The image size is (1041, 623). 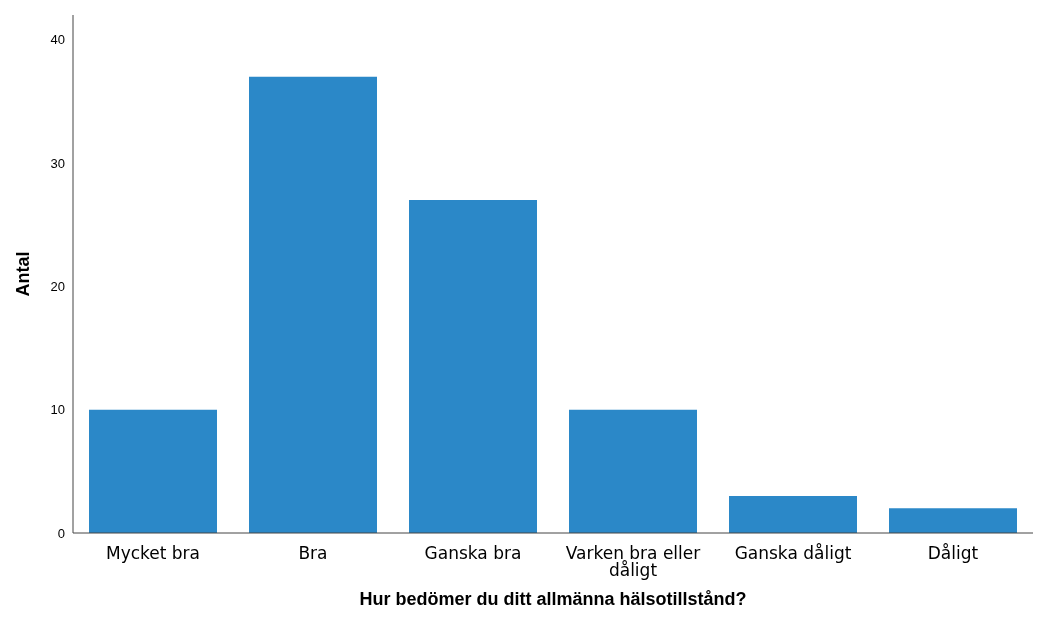 What do you see at coordinates (473, 553) in the screenshot?
I see `x-tick-label: Ganska bra` at bounding box center [473, 553].